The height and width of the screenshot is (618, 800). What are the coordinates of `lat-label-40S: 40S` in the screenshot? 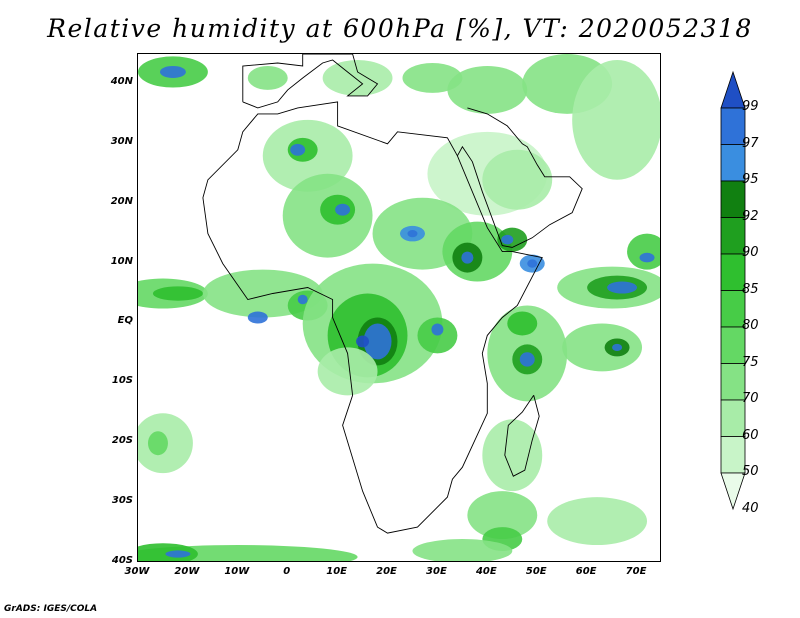 It's located at (122, 560).